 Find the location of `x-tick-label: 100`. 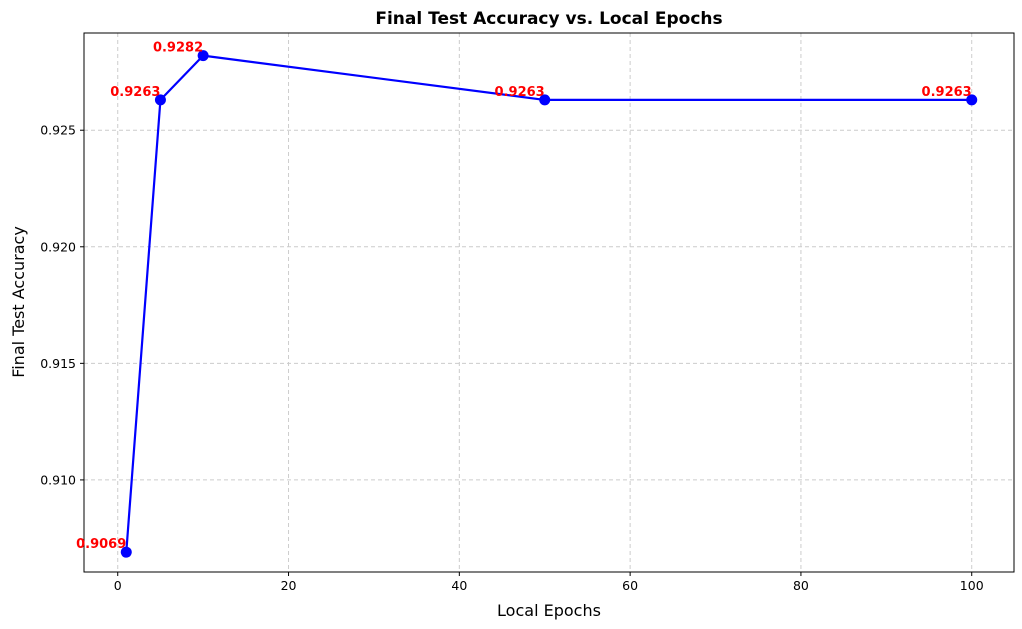

x-tick-label: 100 is located at coordinates (972, 585).